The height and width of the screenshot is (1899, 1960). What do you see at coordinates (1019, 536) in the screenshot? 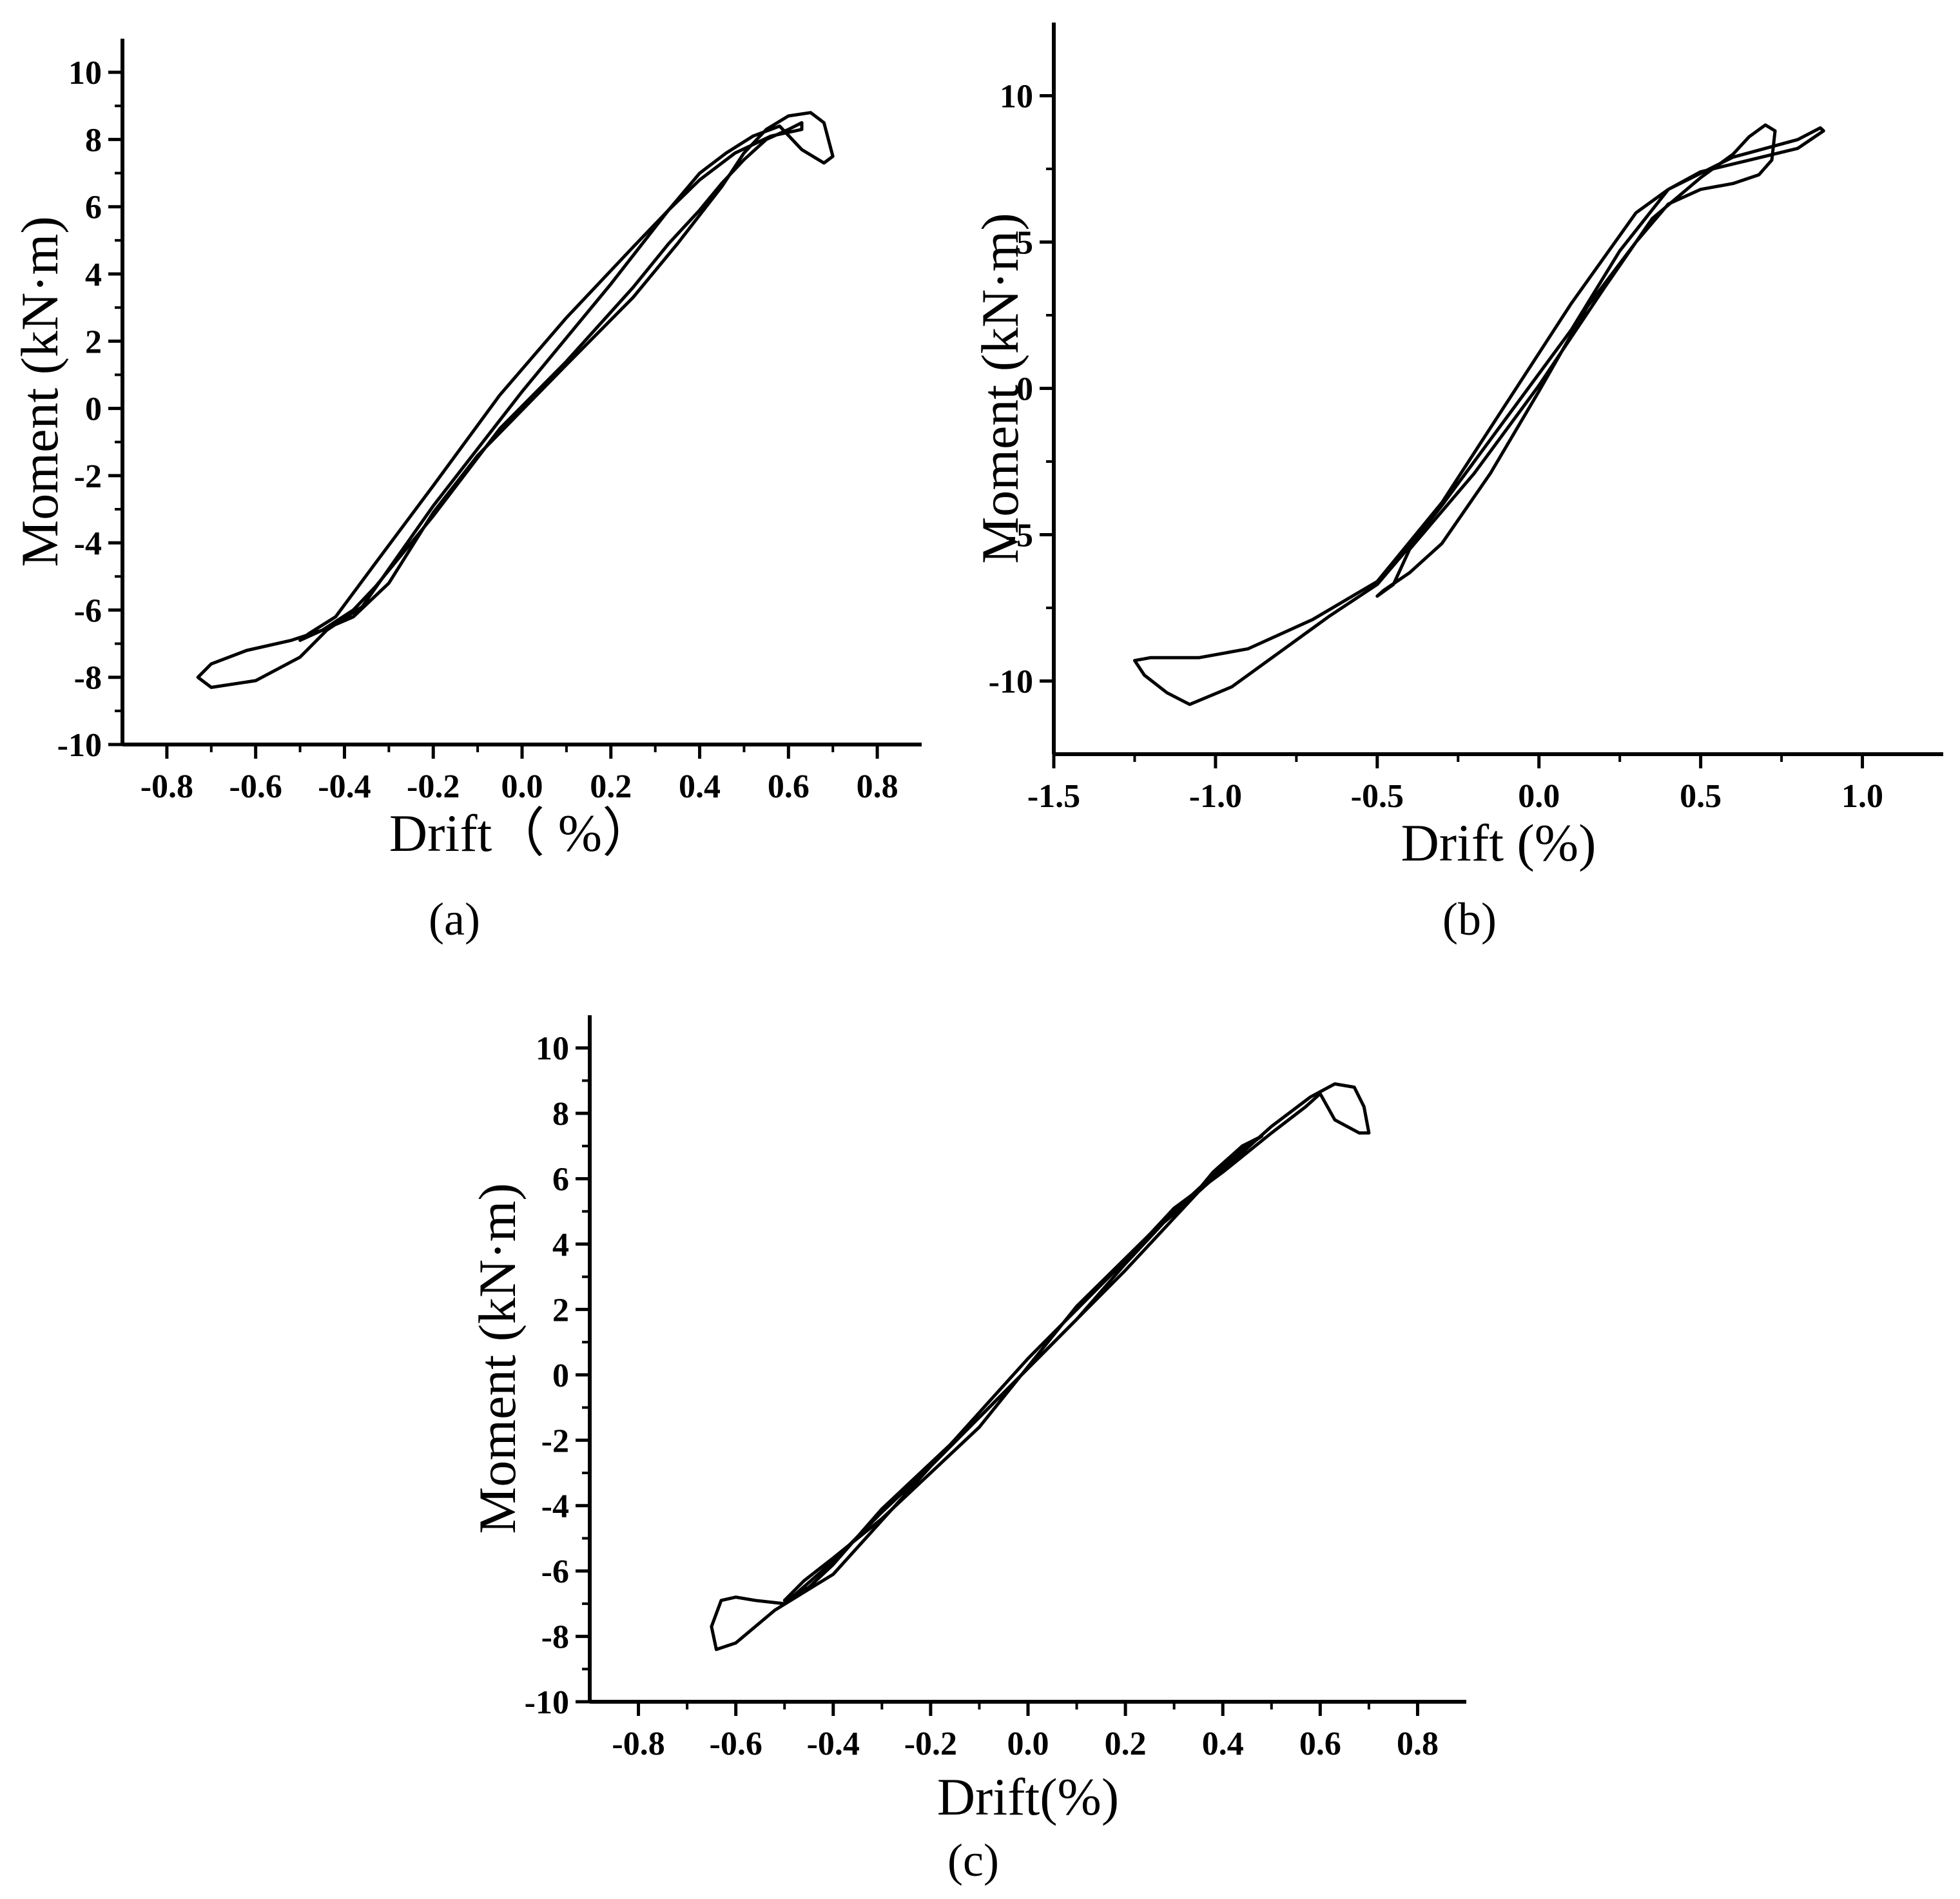
I see `y-tick-label: -5` at bounding box center [1019, 536].